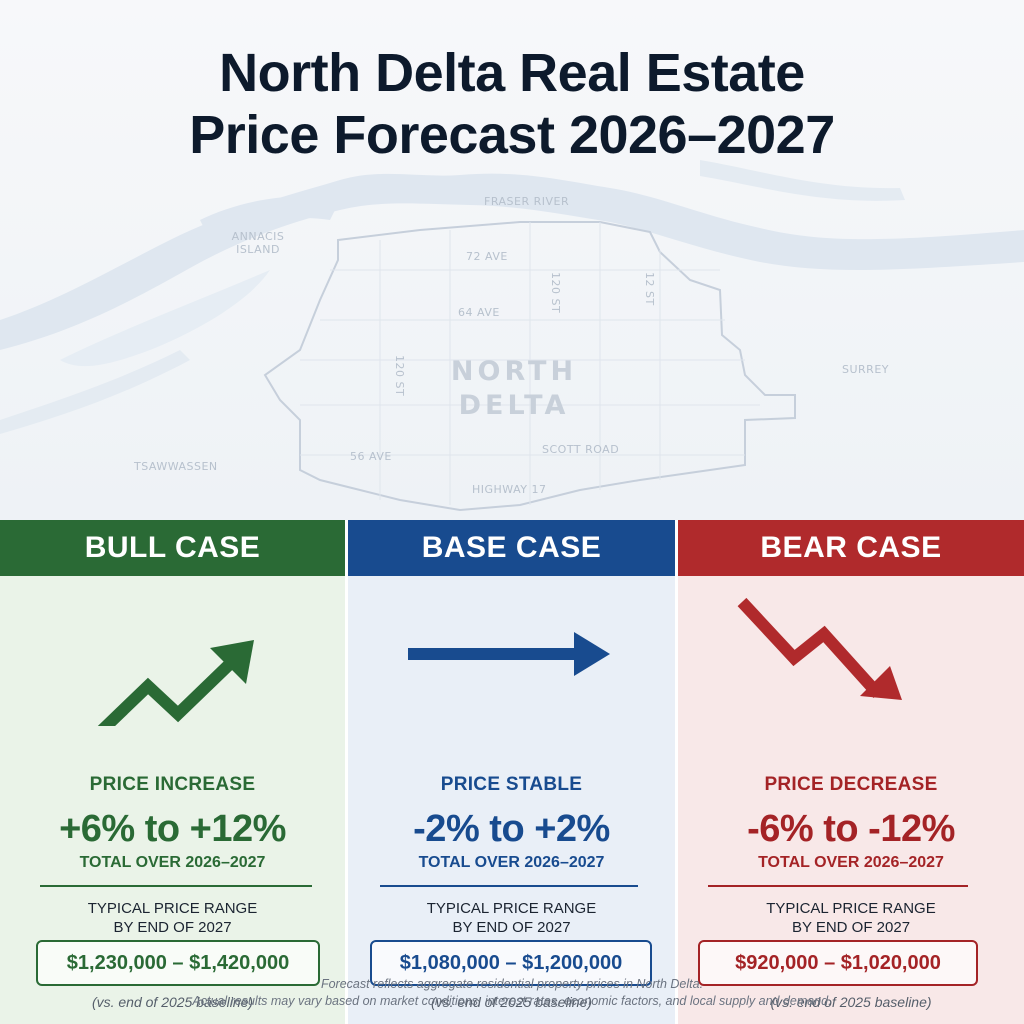  Describe the element at coordinates (172, 664) in the screenshot. I see `trend-up-arrow-icon` at that location.